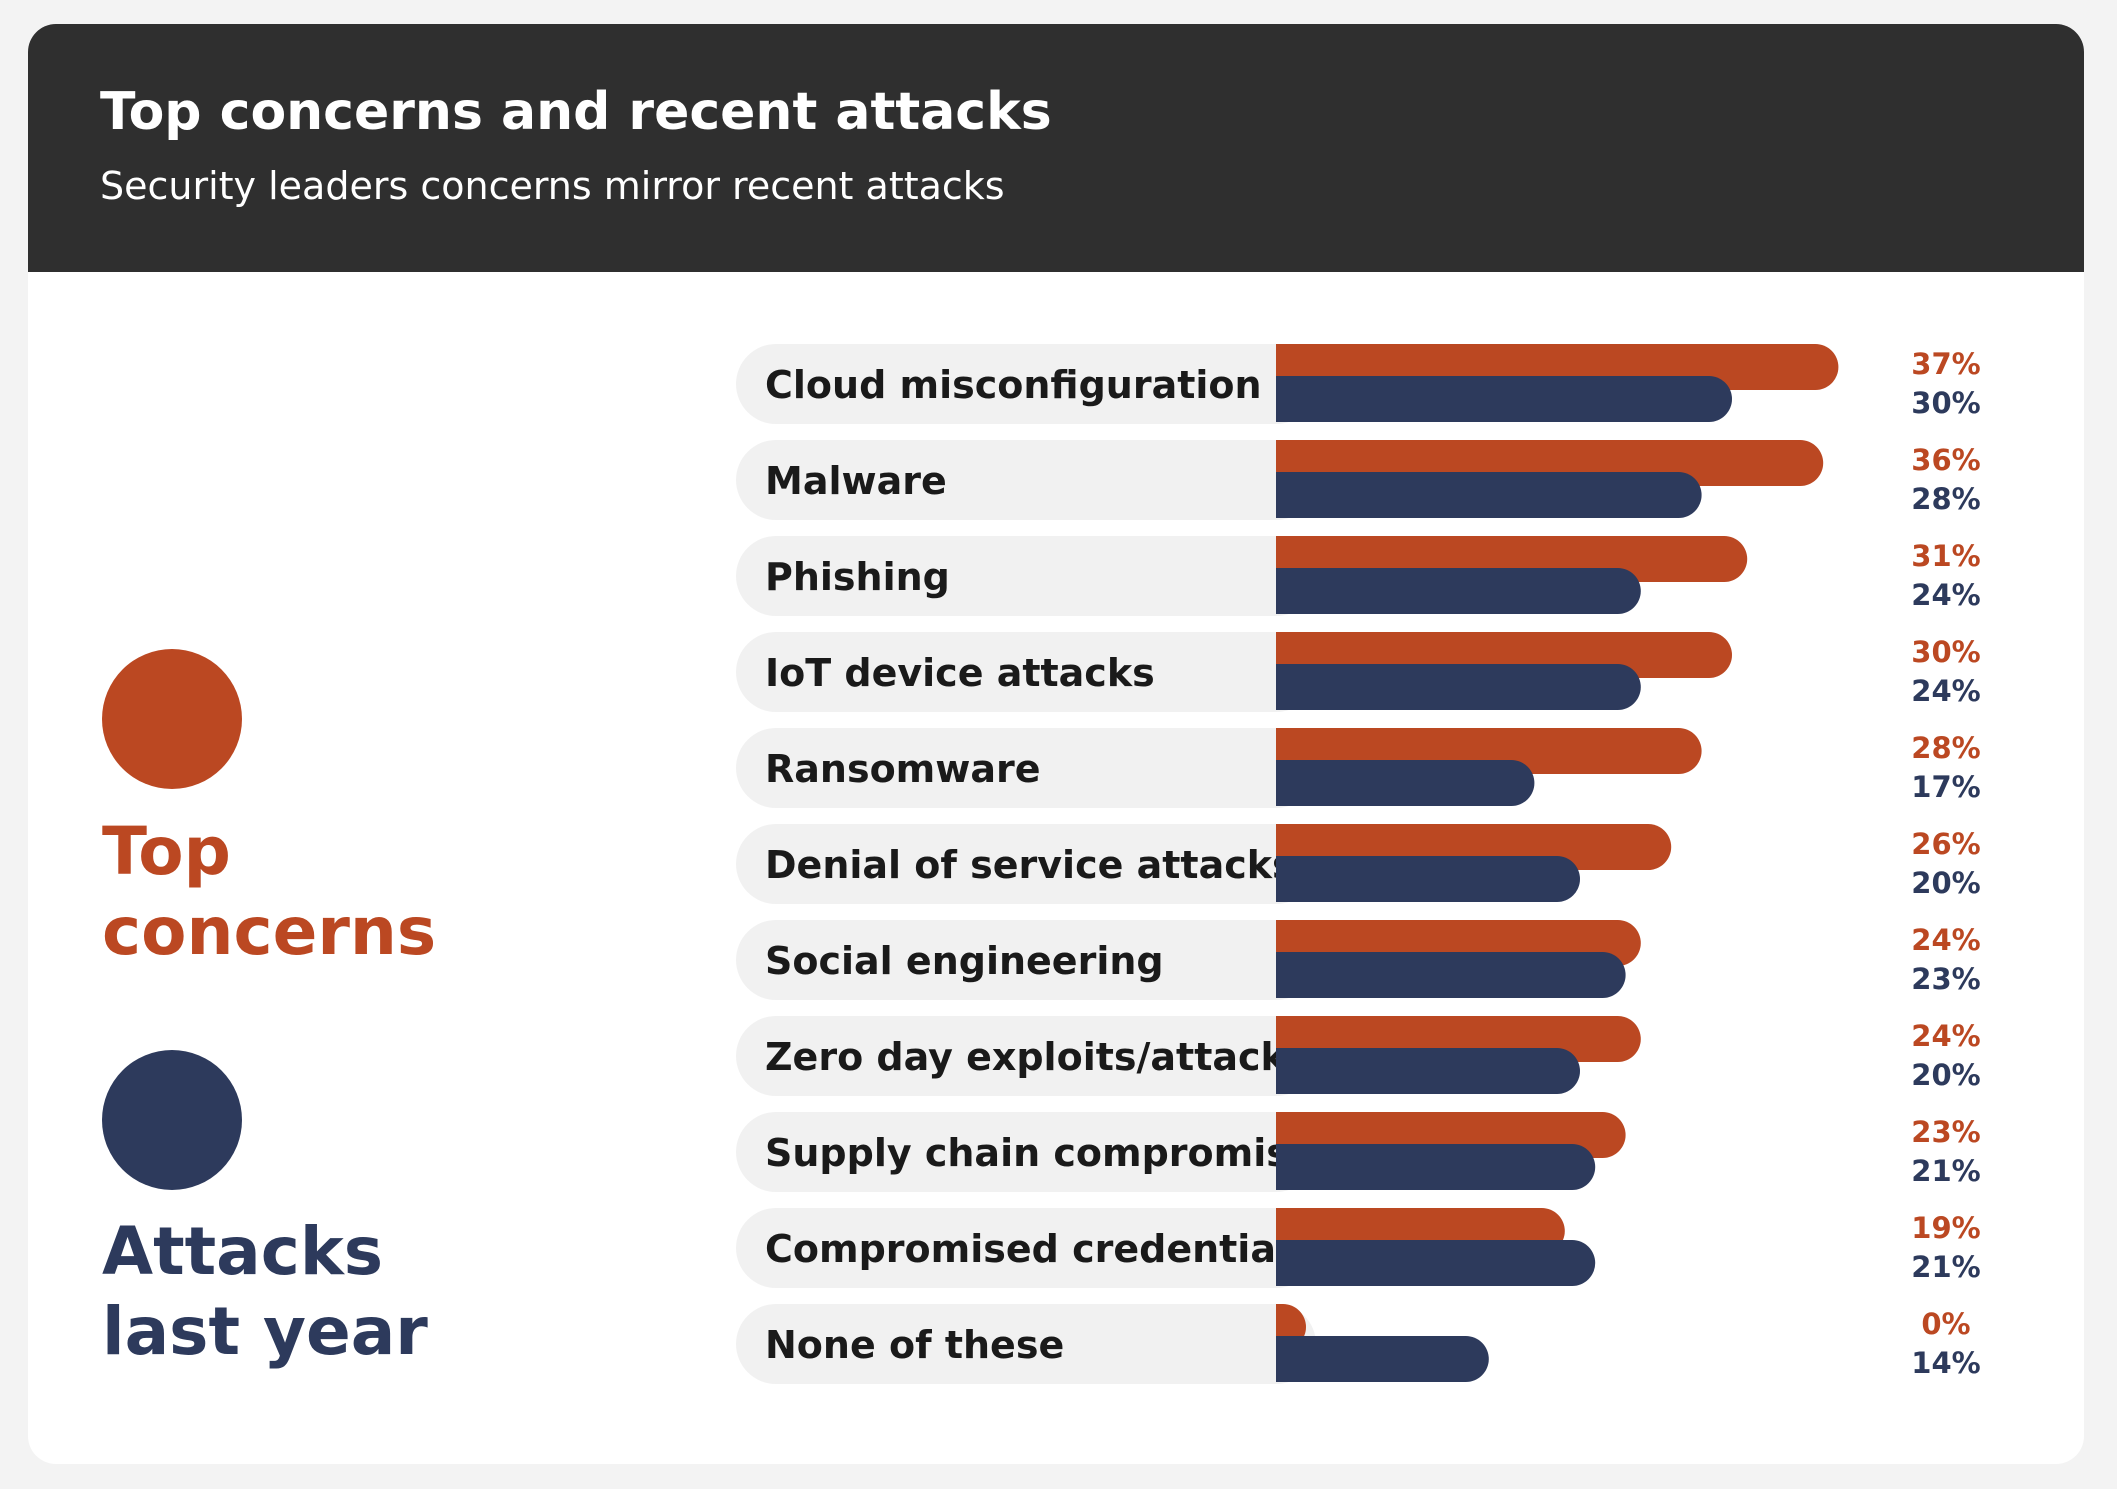 This screenshot has width=2117, height=1489. Describe the element at coordinates (1945, 1036) in the screenshot. I see `value-label-top-concerns-zero-day-exploits-attacks: 24%` at that location.